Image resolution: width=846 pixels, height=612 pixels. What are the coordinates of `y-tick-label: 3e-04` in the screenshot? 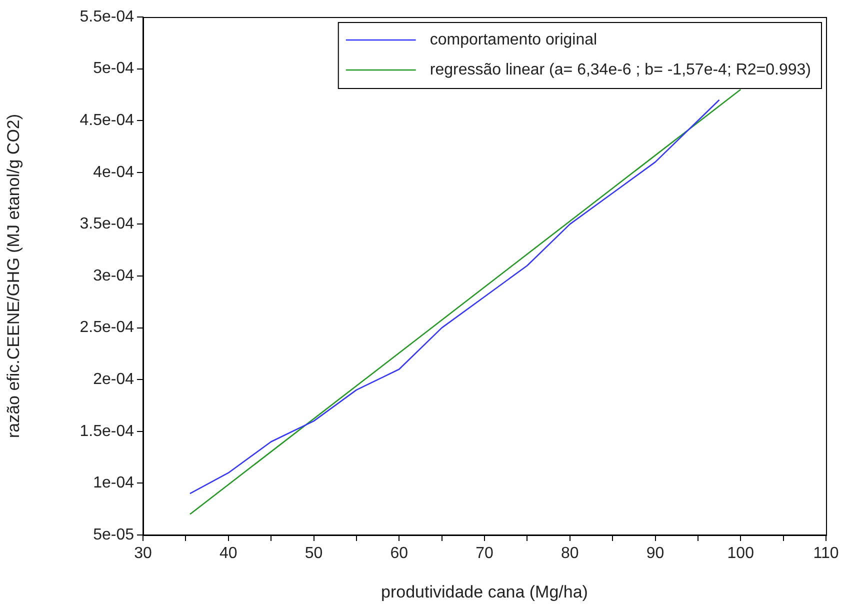 It's located at (113, 275).